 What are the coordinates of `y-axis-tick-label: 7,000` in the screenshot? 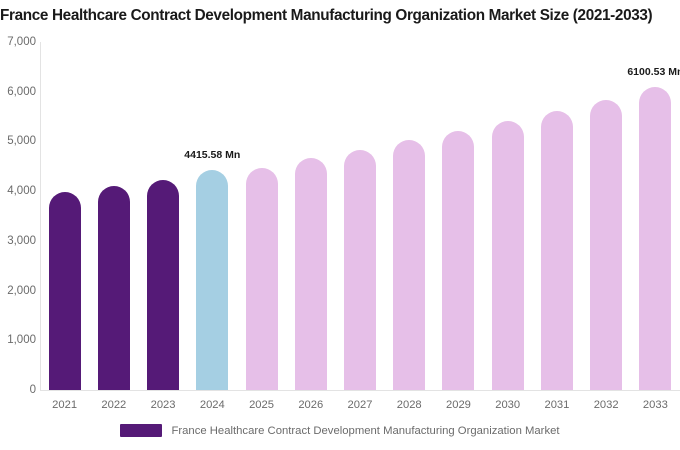 It's located at (21, 42).